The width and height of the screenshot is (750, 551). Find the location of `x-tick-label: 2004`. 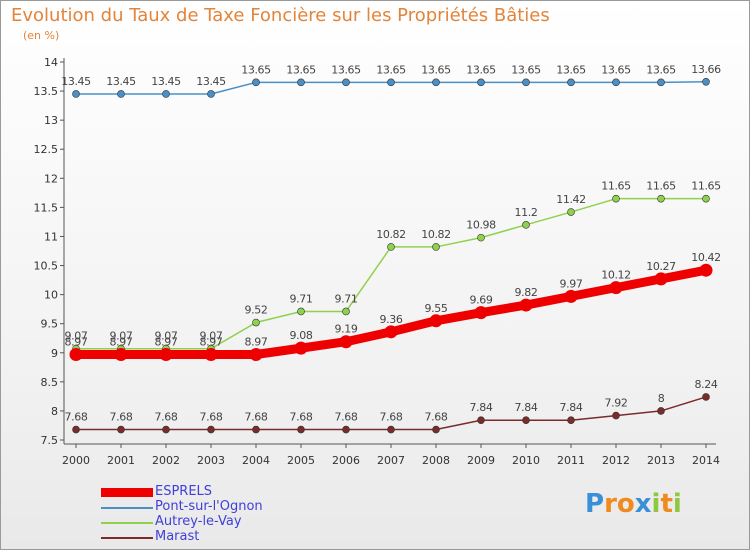

x-tick-label: 2004 is located at coordinates (256, 460).